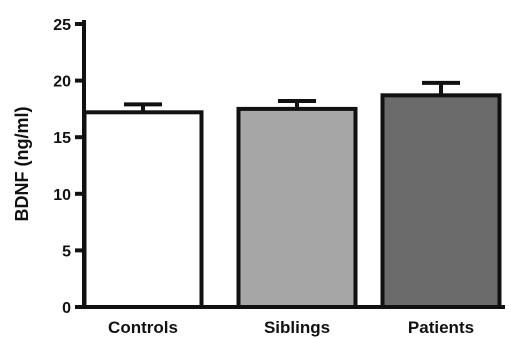  What do you see at coordinates (62, 25) in the screenshot?
I see `y-tick-label-25: 25` at bounding box center [62, 25].